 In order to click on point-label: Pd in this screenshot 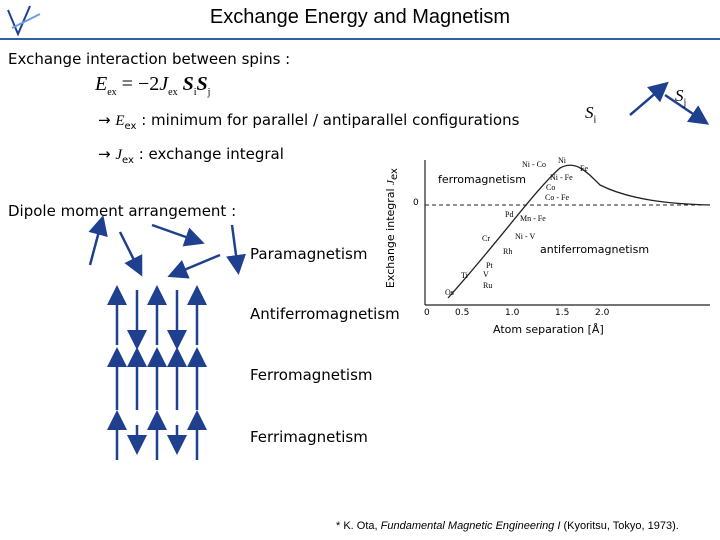, I will do `click(509, 214)`.